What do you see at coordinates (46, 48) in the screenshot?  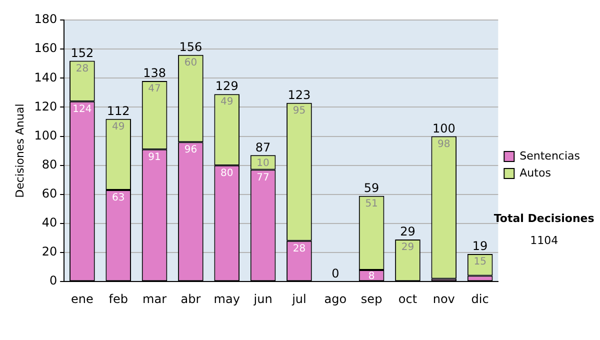 I see `y-tick-label: 160` at bounding box center [46, 48].